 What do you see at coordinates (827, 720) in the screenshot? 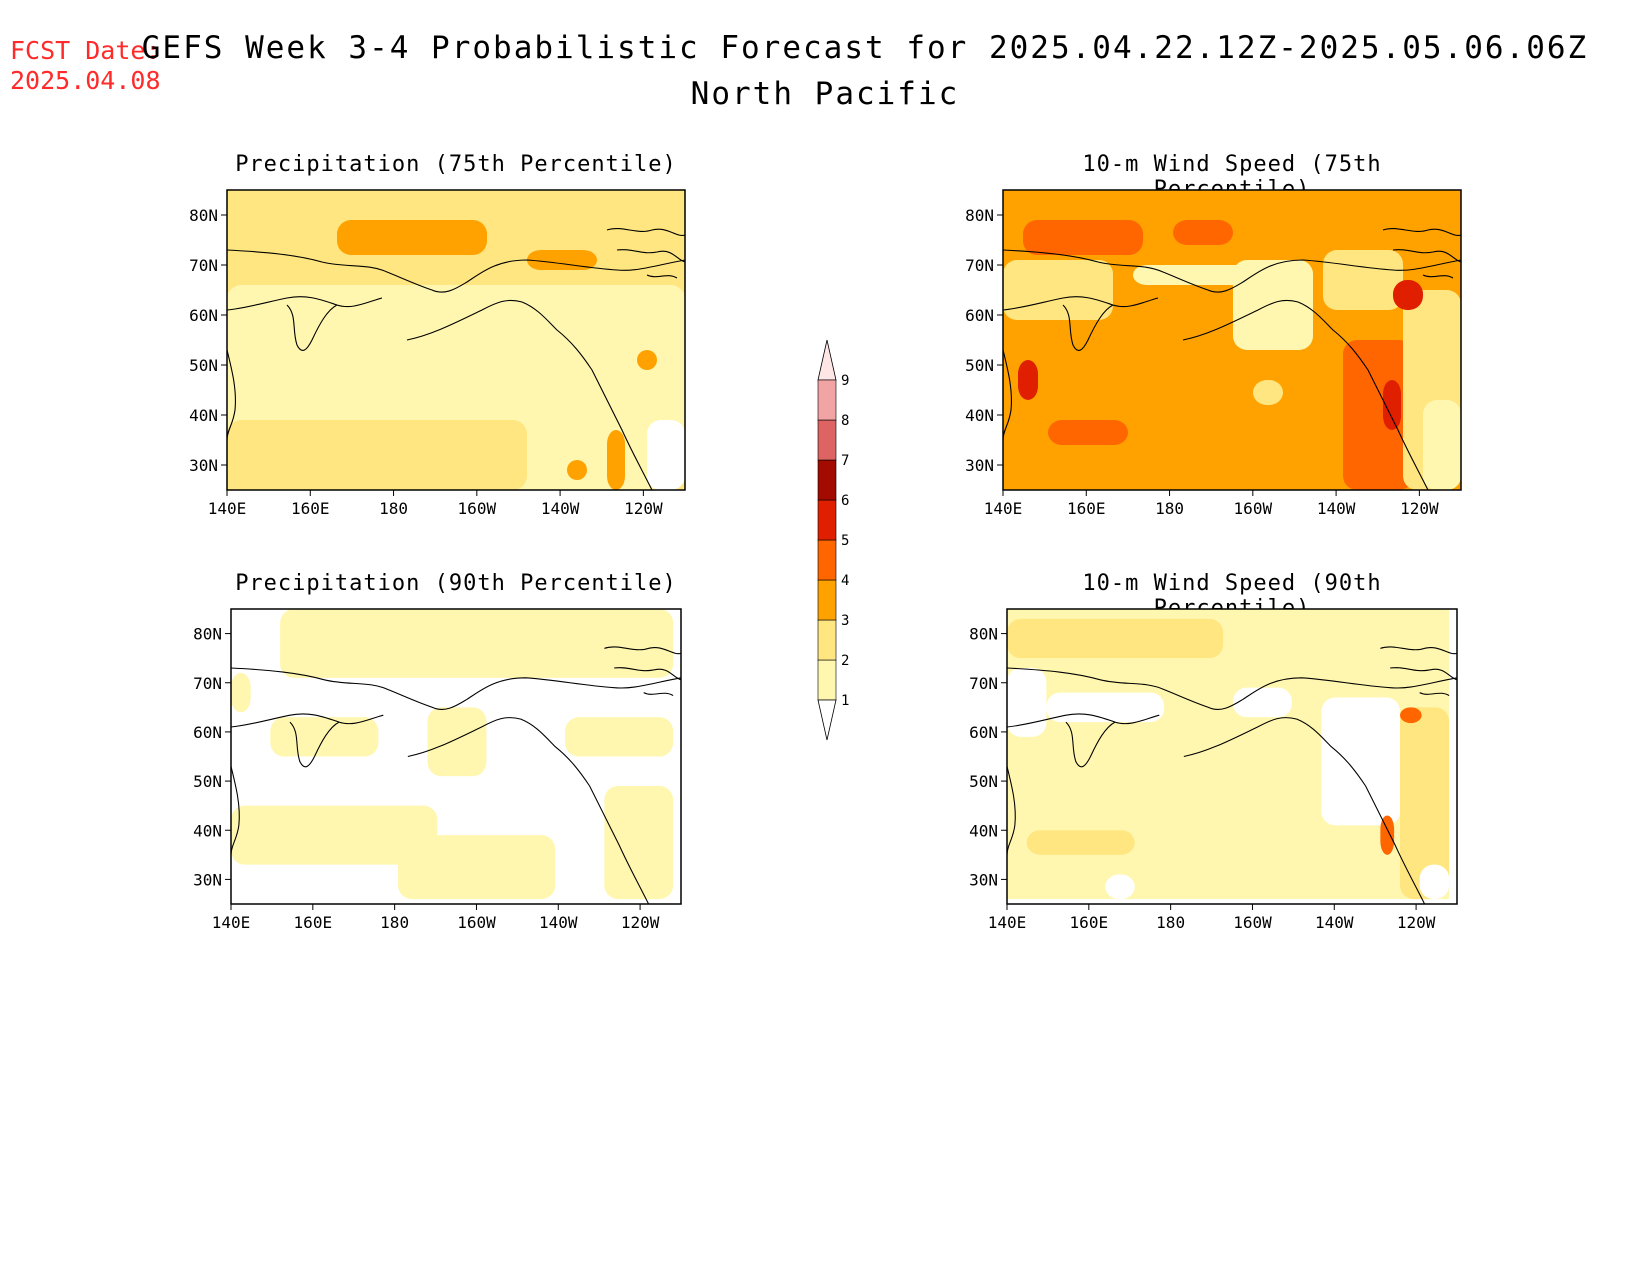
I see `colorbar-bottom-cap` at bounding box center [827, 720].